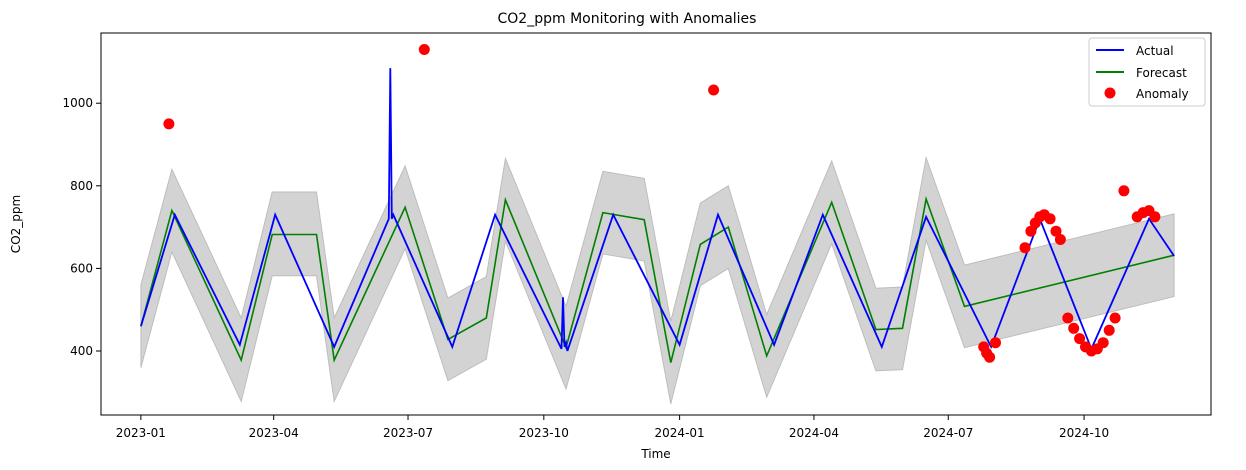 This screenshot has width=1246, height=470. I want to click on y-tick-label: 400, so click(81, 351).